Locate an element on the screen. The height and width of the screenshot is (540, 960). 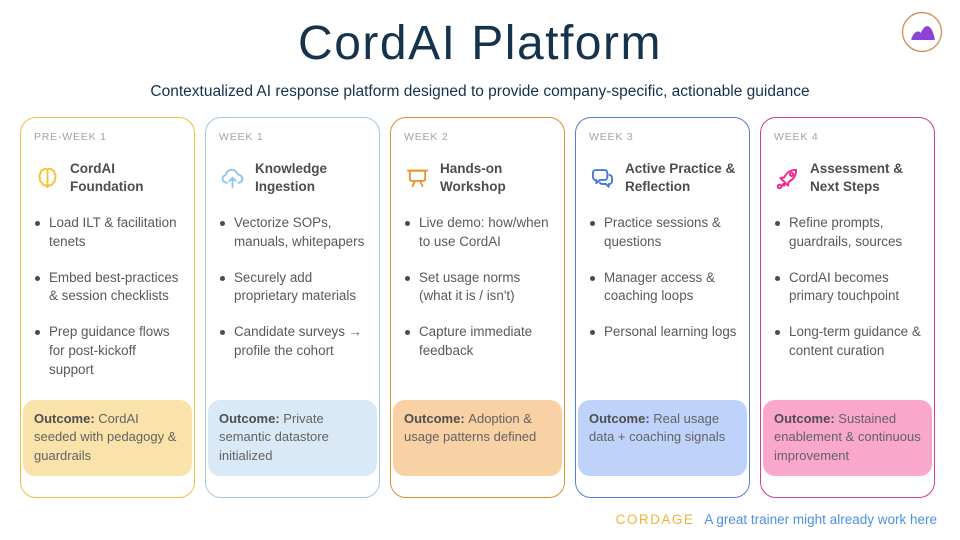
bullet-item: Vectorize SOPs, manuals, whitepapers is located at coordinates (293, 233).